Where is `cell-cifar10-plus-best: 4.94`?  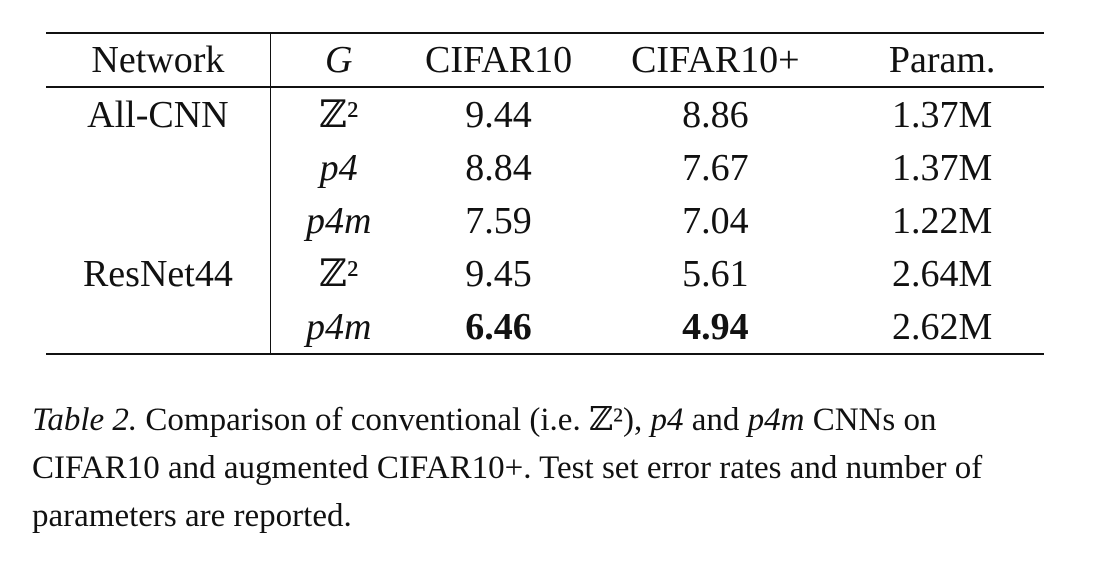
cell-cifar10-plus-best: 4.94 is located at coordinates (715, 326).